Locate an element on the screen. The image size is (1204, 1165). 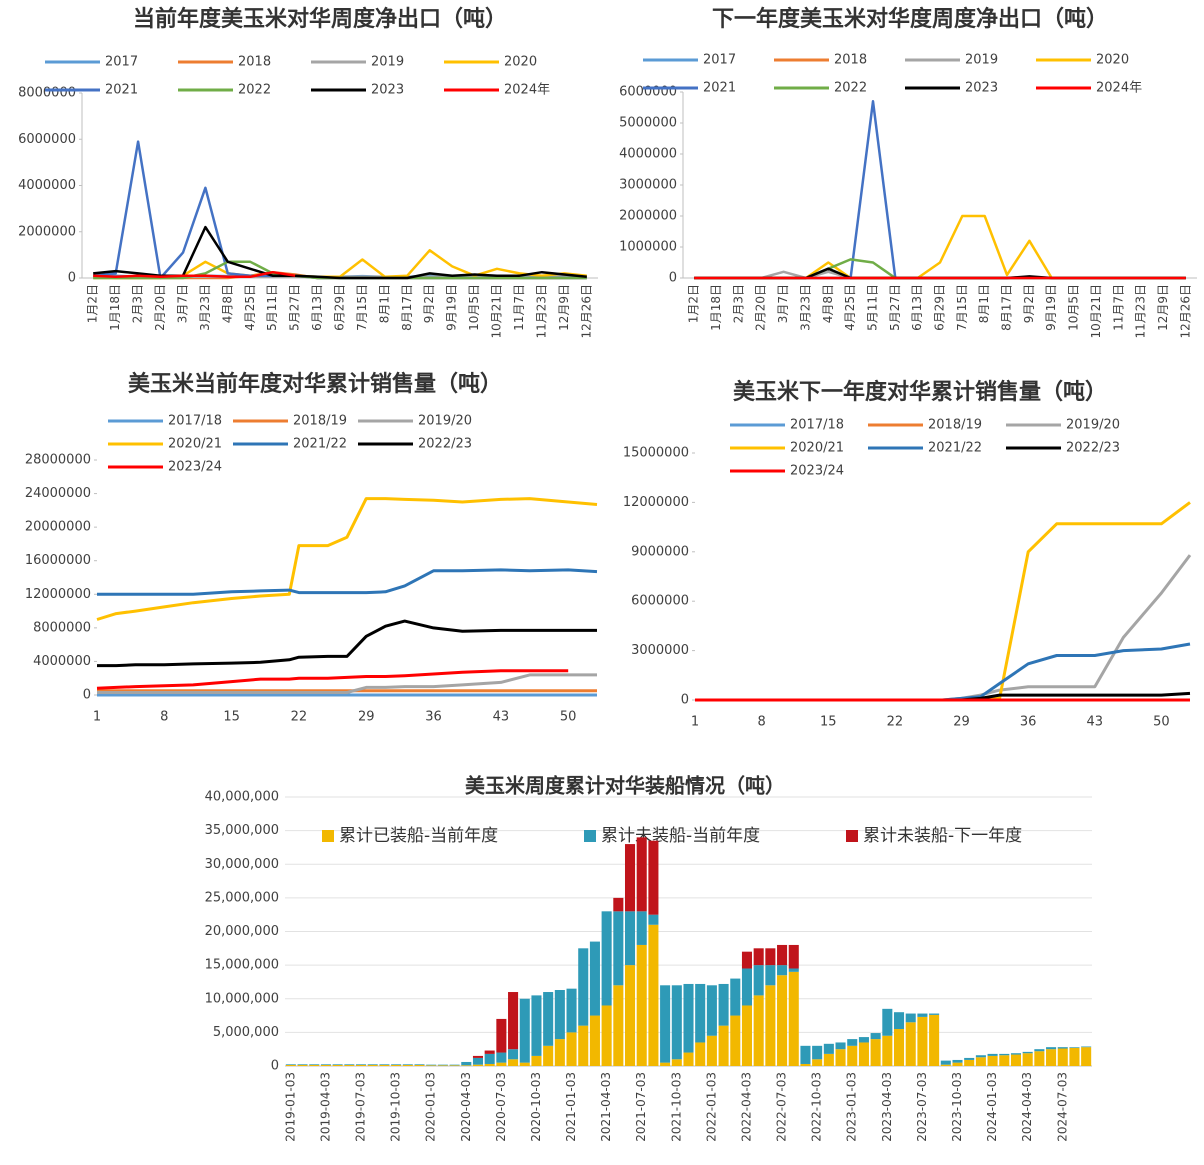
legend-label: 2020 is located at coordinates (520, 62).